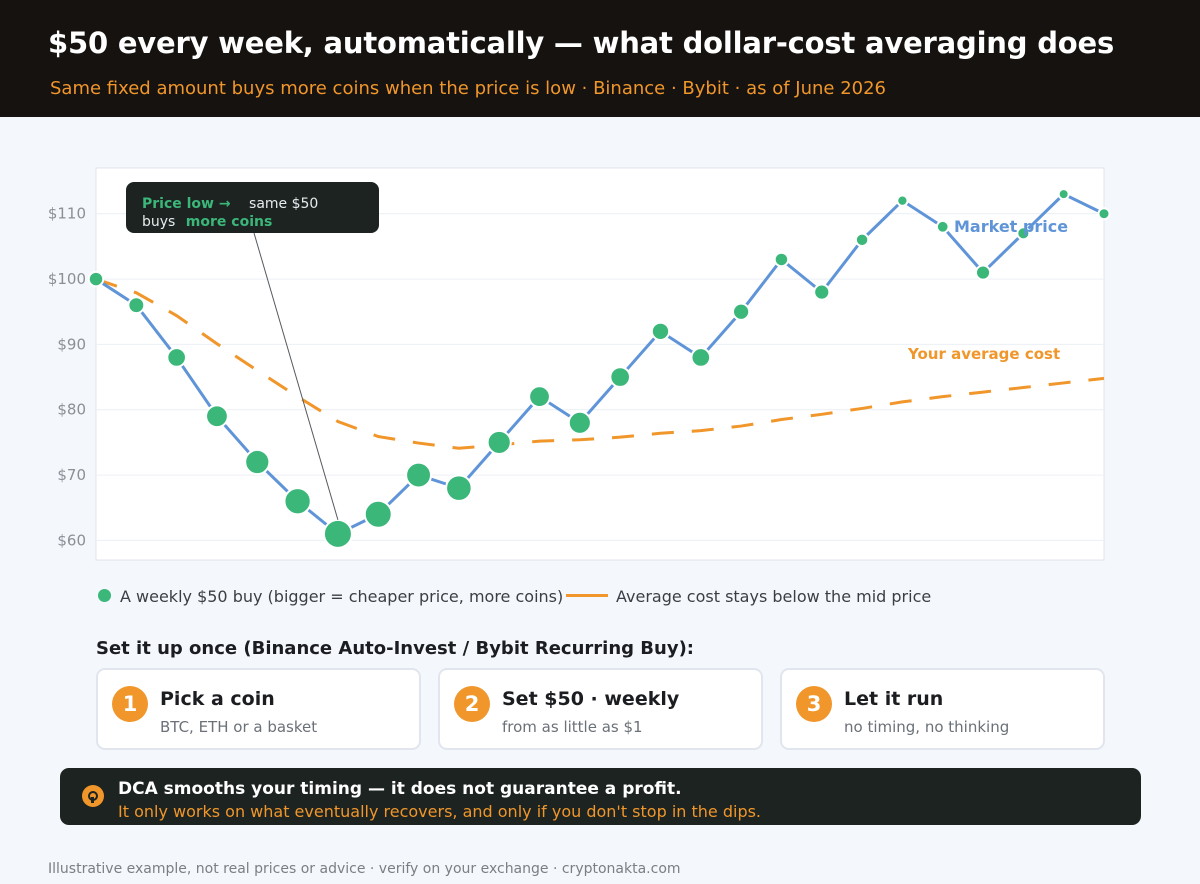 The image size is (1200, 884). What do you see at coordinates (71, 410) in the screenshot?
I see `y-tick-label: $80` at bounding box center [71, 410].